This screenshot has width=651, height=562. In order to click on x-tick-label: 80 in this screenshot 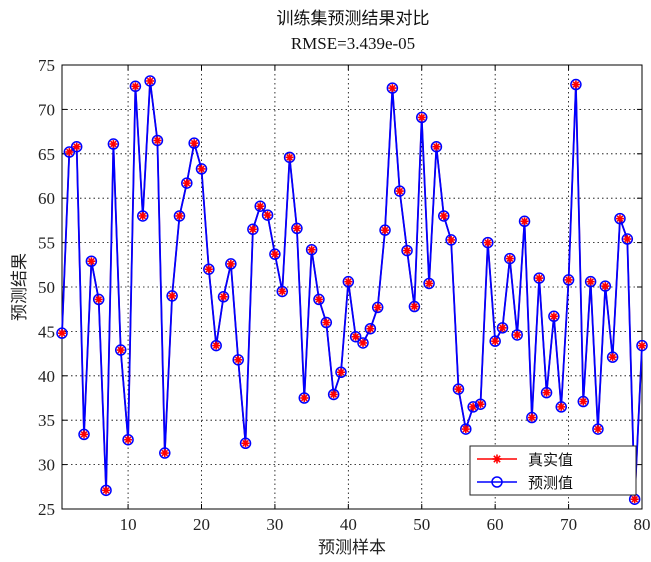, I will do `click(642, 524)`.